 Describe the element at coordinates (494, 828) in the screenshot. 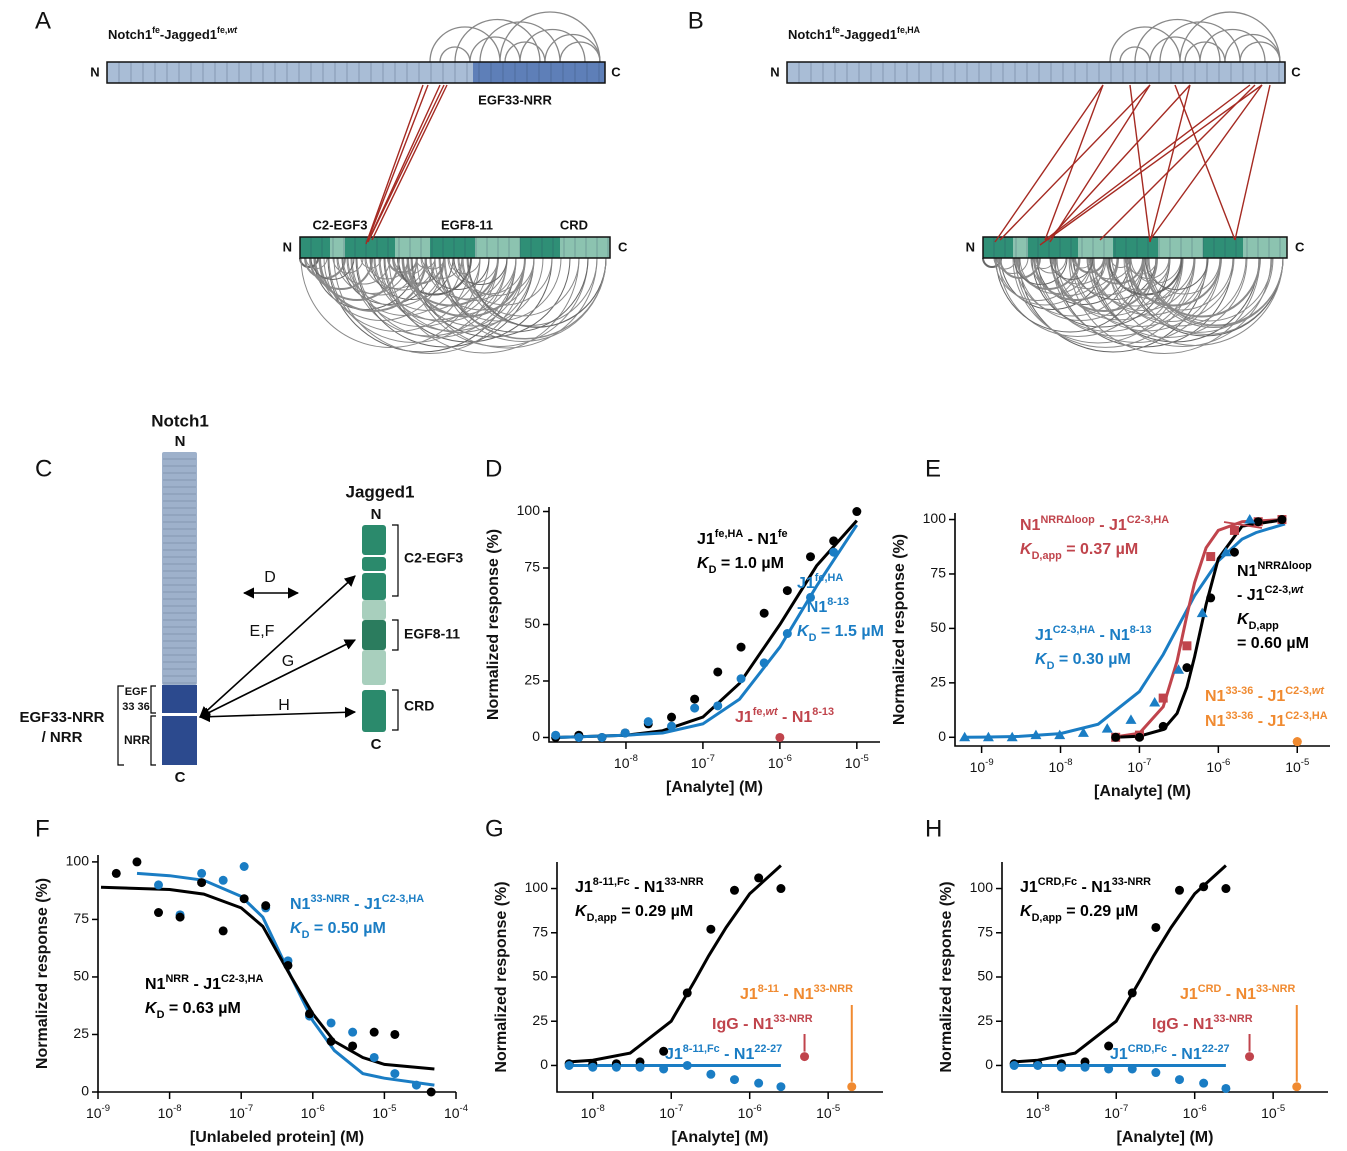

I see `panel-letter: G` at that location.